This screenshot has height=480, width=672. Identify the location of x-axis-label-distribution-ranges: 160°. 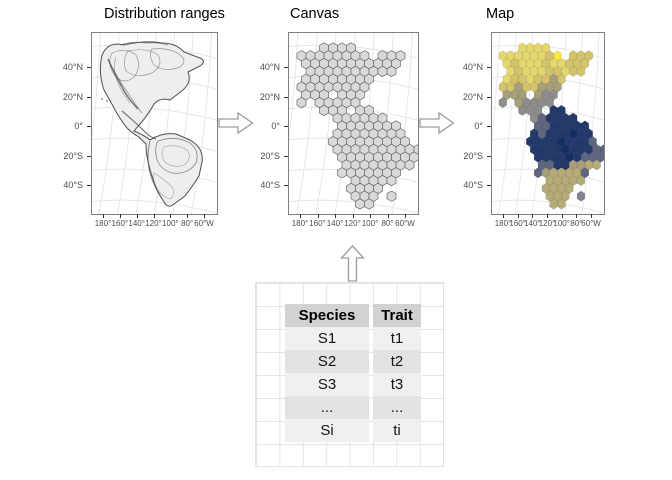
(120, 223).